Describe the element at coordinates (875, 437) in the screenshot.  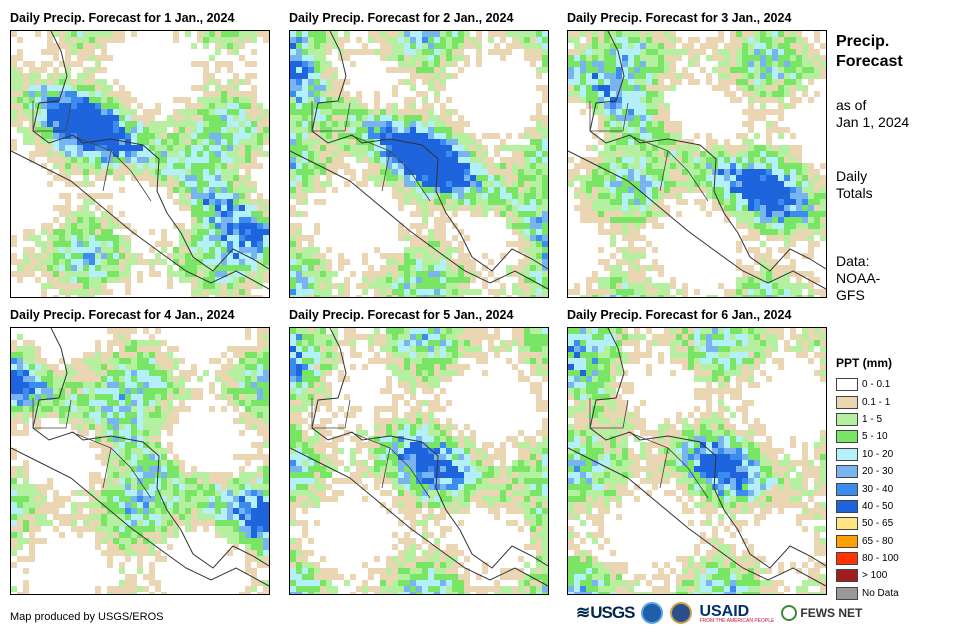
I see `legend-label: 5 - 10` at that location.